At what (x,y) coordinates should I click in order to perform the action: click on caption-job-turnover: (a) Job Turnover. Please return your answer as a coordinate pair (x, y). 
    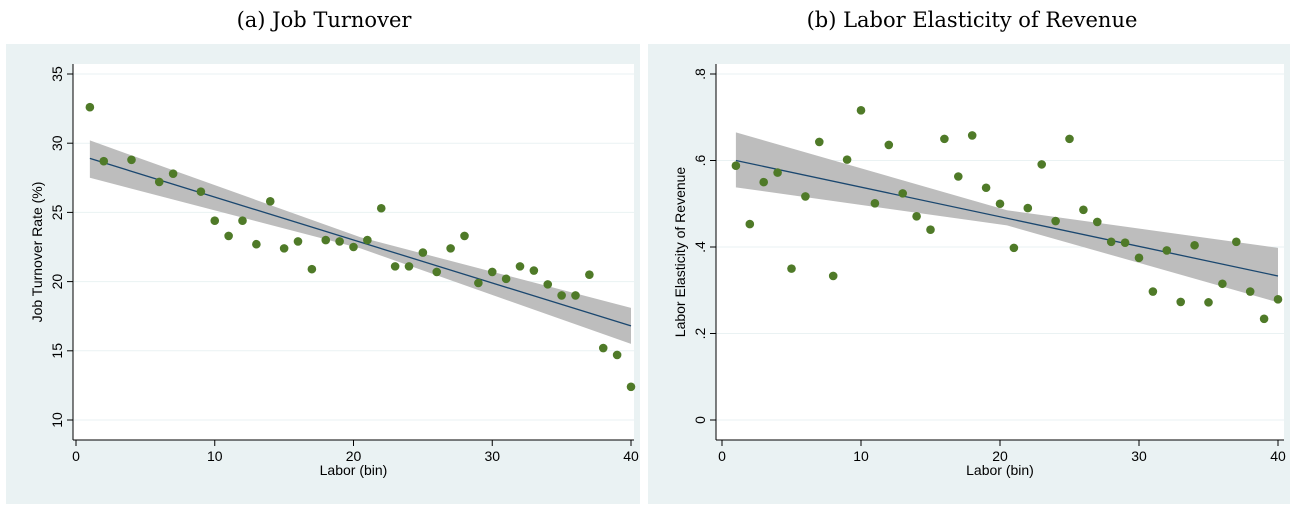
    Looking at the image, I should click on (324, 20).